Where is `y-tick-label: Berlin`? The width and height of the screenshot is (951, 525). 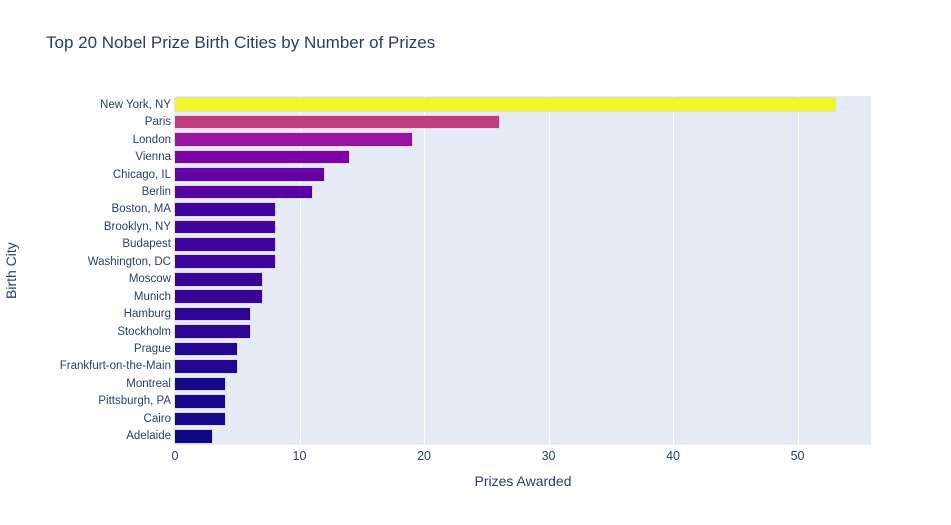
y-tick-label: Berlin is located at coordinates (156, 191).